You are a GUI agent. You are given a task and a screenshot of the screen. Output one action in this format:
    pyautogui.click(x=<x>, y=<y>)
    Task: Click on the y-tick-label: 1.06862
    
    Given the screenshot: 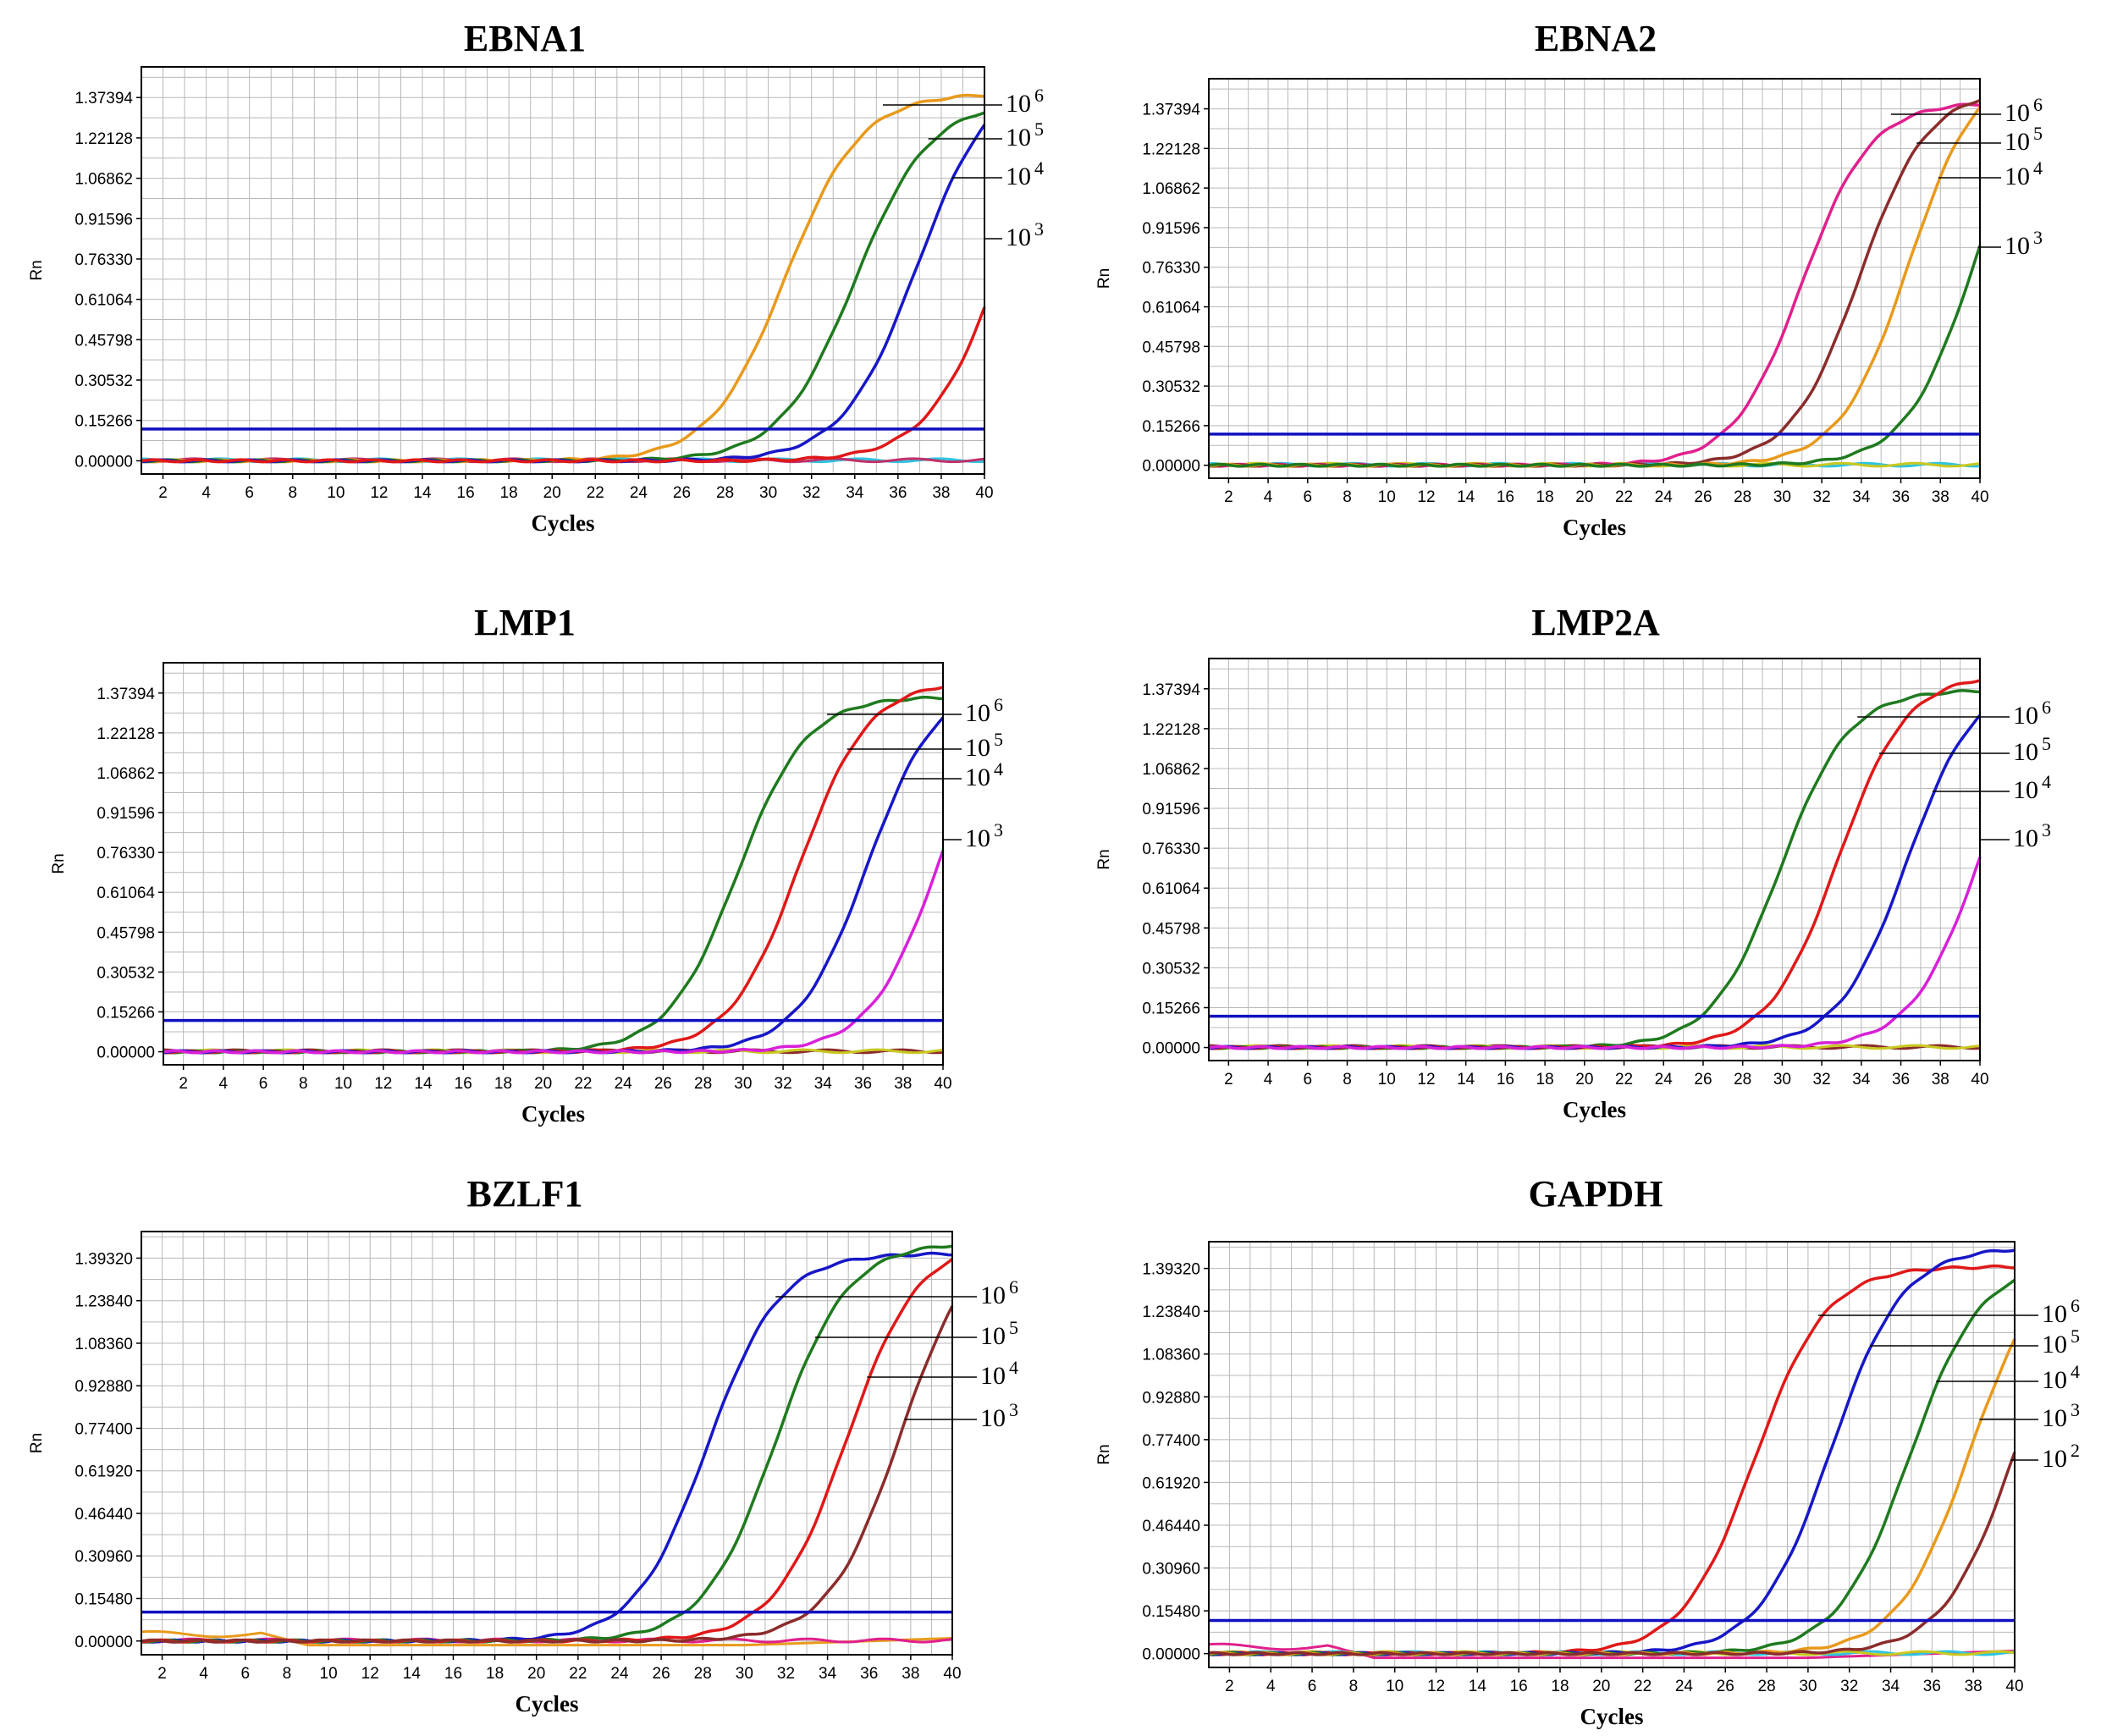 What is the action you would take?
    pyautogui.click(x=1171, y=770)
    